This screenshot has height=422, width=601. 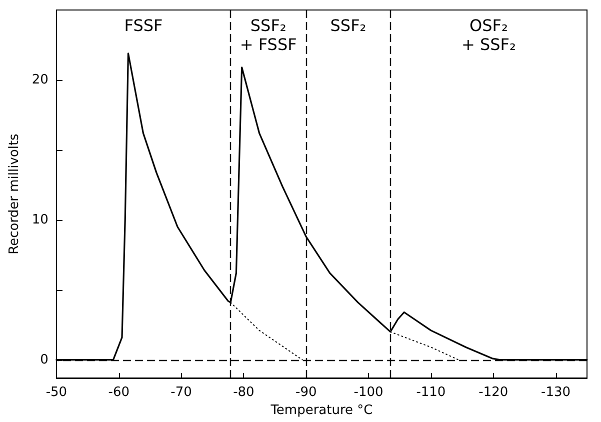 What do you see at coordinates (44, 360) in the screenshot?
I see `y-tick-label: 0` at bounding box center [44, 360].